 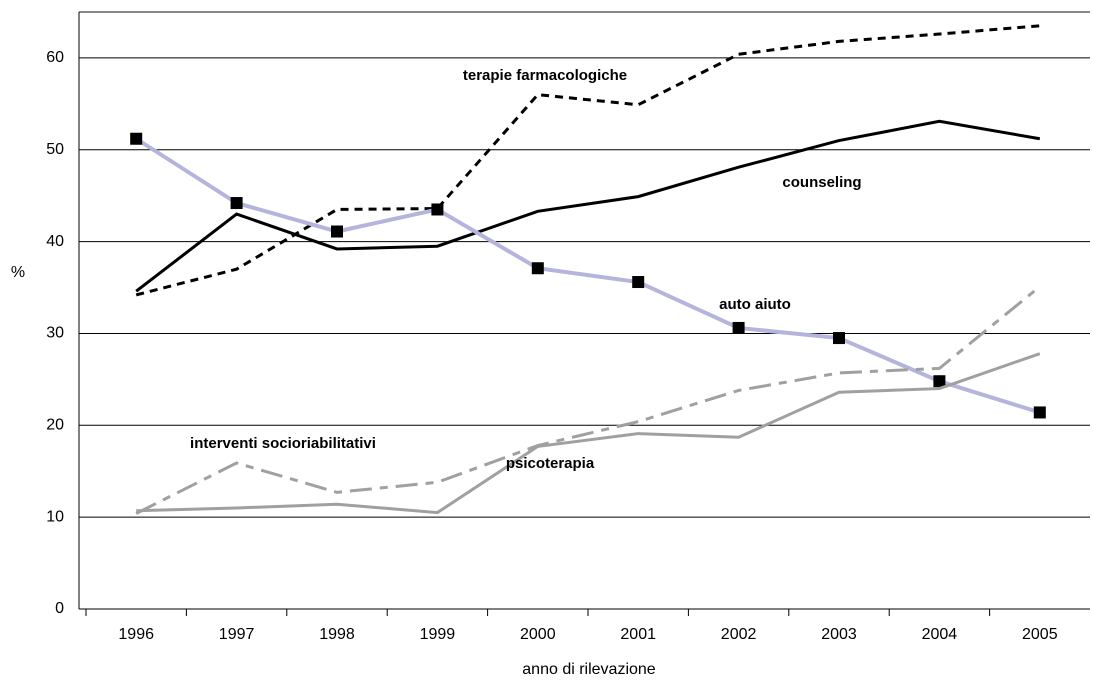 I want to click on x-tick-label: 2002, so click(x=739, y=634).